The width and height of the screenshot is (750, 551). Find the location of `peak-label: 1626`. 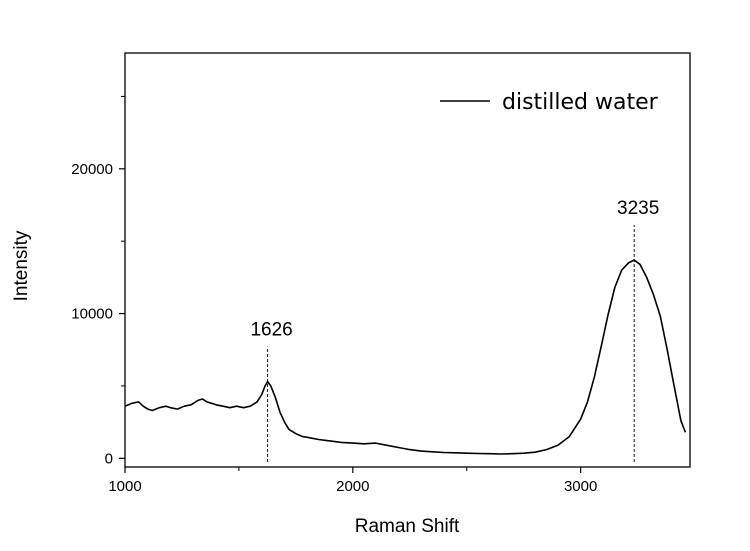

peak-label: 1626 is located at coordinates (271, 330).